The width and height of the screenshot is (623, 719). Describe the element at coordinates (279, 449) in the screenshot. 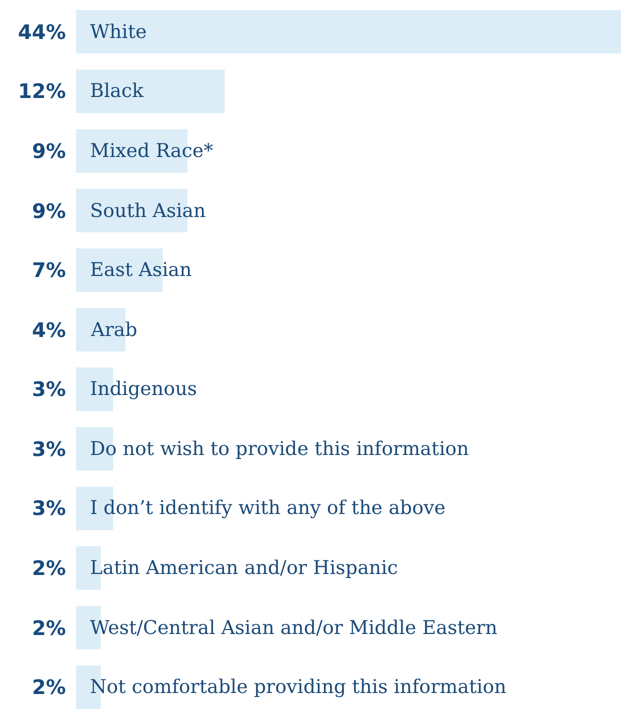

I see `y-tick-label: Do not wish to provide this information` at that location.